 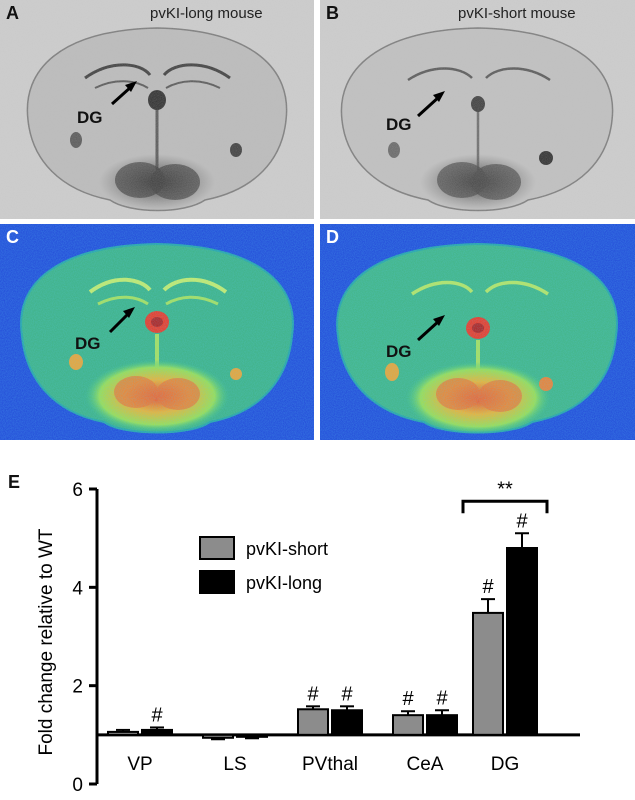 I want to click on legend-swatch-pvKI-long, so click(x=217, y=582).